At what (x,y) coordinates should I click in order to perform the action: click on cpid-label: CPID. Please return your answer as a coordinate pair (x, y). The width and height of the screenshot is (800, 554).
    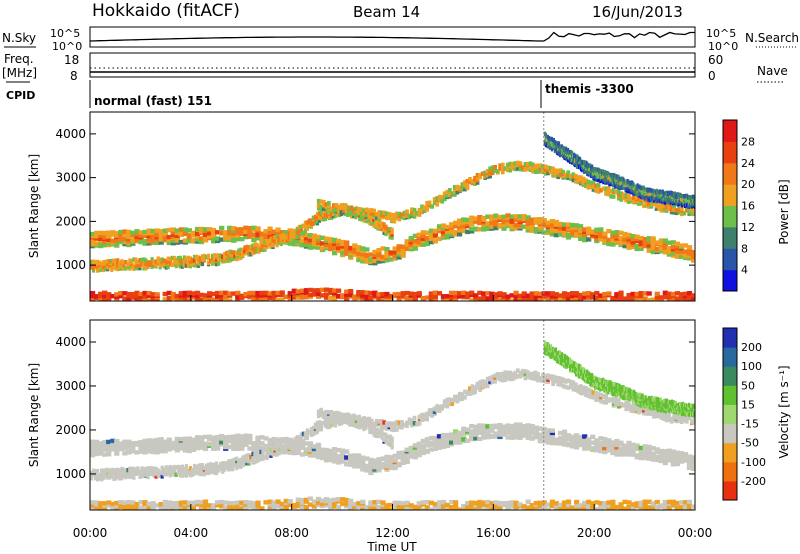
    Looking at the image, I should click on (20, 95).